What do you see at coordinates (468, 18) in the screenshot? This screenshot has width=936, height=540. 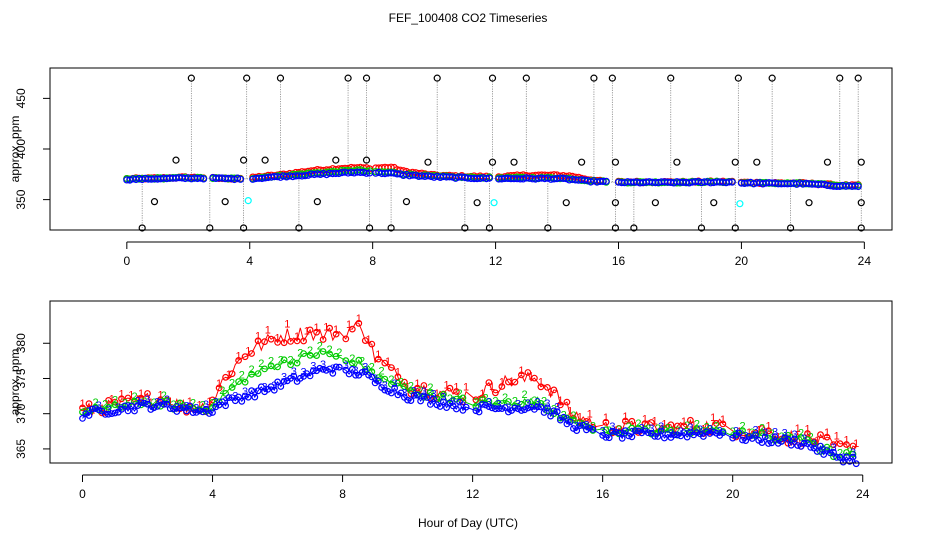 I see `chart-title: FEF_100408 CO2 Timeseries` at bounding box center [468, 18].